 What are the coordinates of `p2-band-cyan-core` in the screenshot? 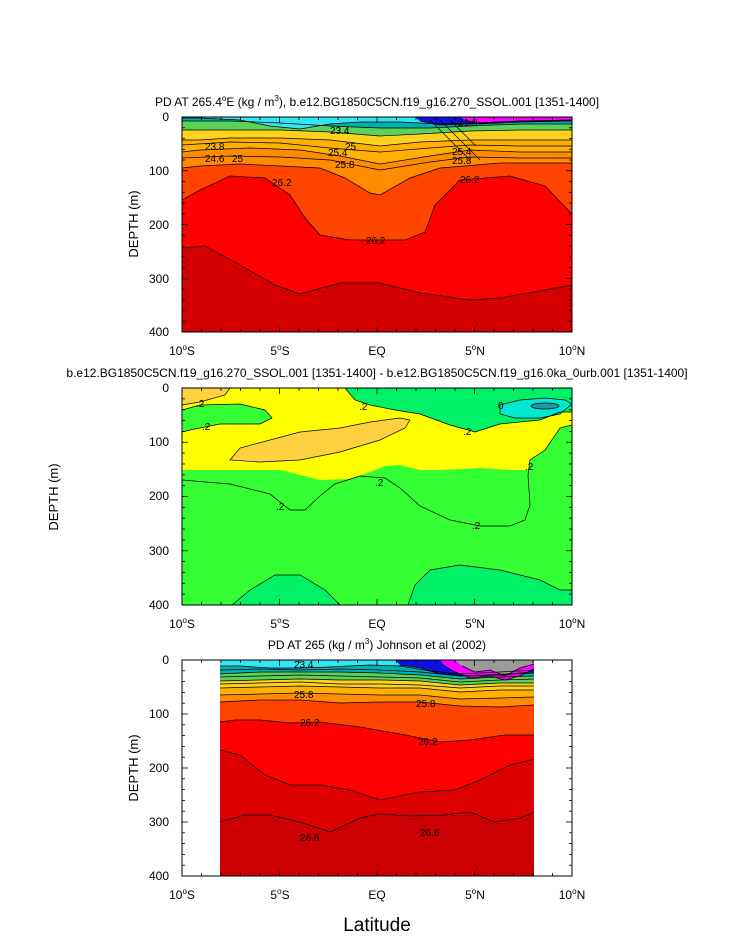 It's located at (545, 406).